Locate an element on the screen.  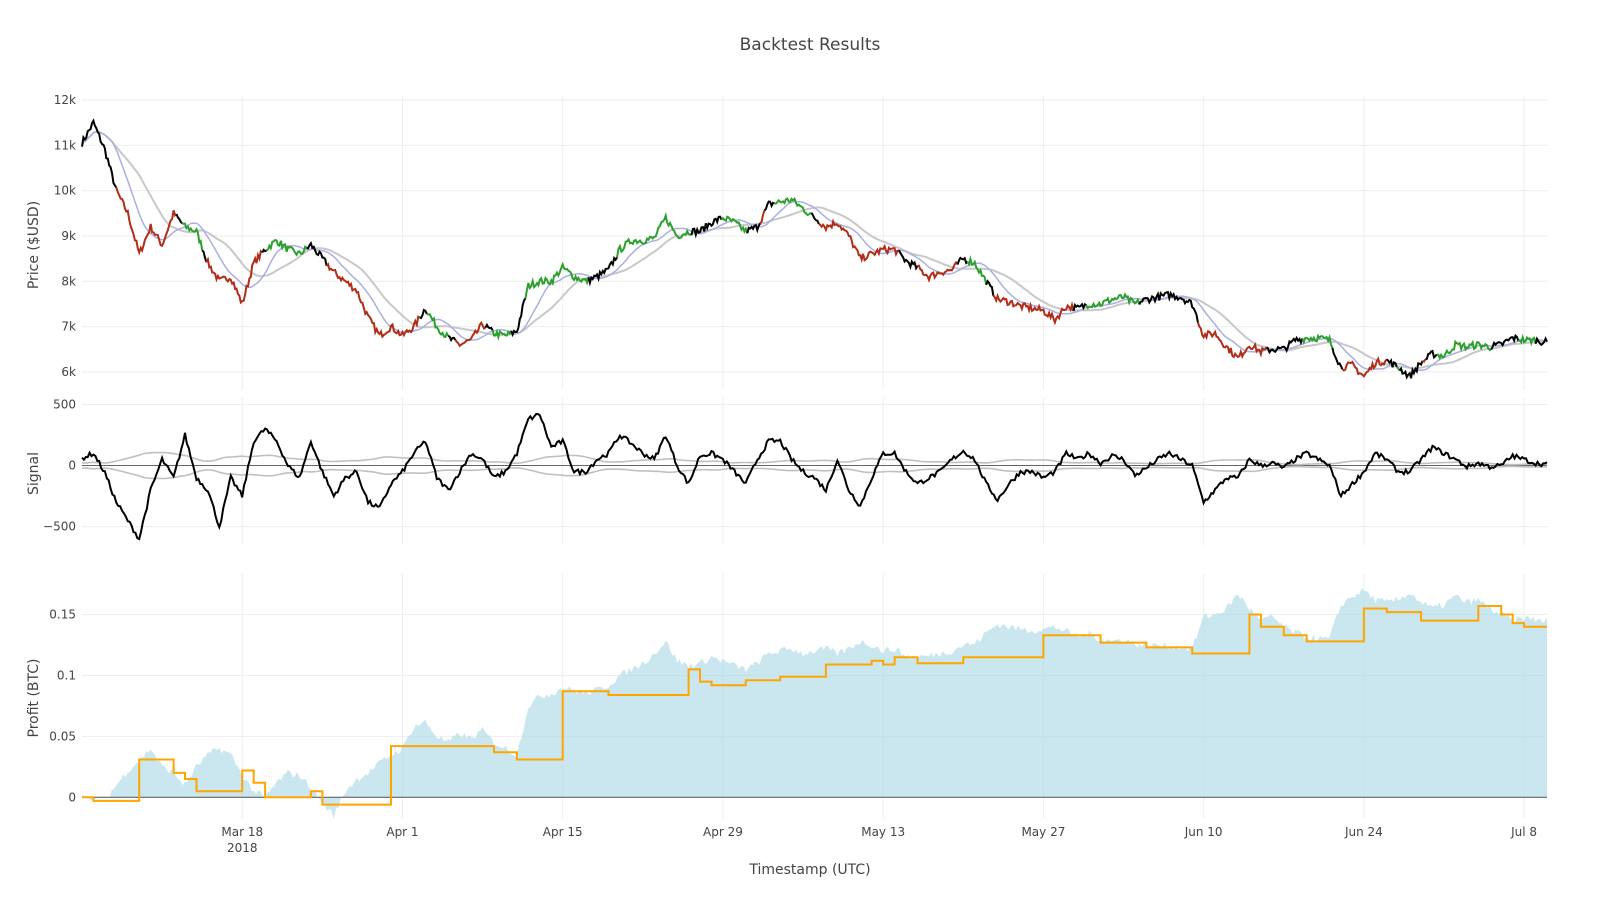
x-tick-label: Apr 29 is located at coordinates (723, 832).